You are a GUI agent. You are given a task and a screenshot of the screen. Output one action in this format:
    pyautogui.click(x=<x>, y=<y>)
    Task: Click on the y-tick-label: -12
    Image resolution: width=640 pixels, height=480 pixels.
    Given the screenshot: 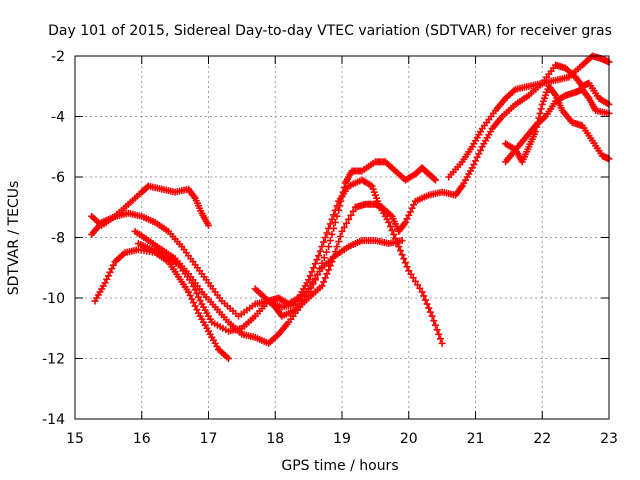 What is the action you would take?
    pyautogui.click(x=53, y=360)
    